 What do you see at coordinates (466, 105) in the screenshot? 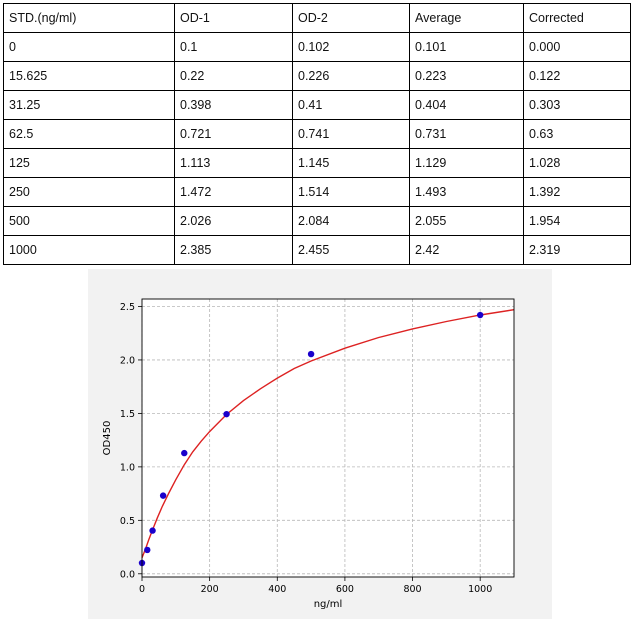
I see `table-cell: 0.404` at bounding box center [466, 105].